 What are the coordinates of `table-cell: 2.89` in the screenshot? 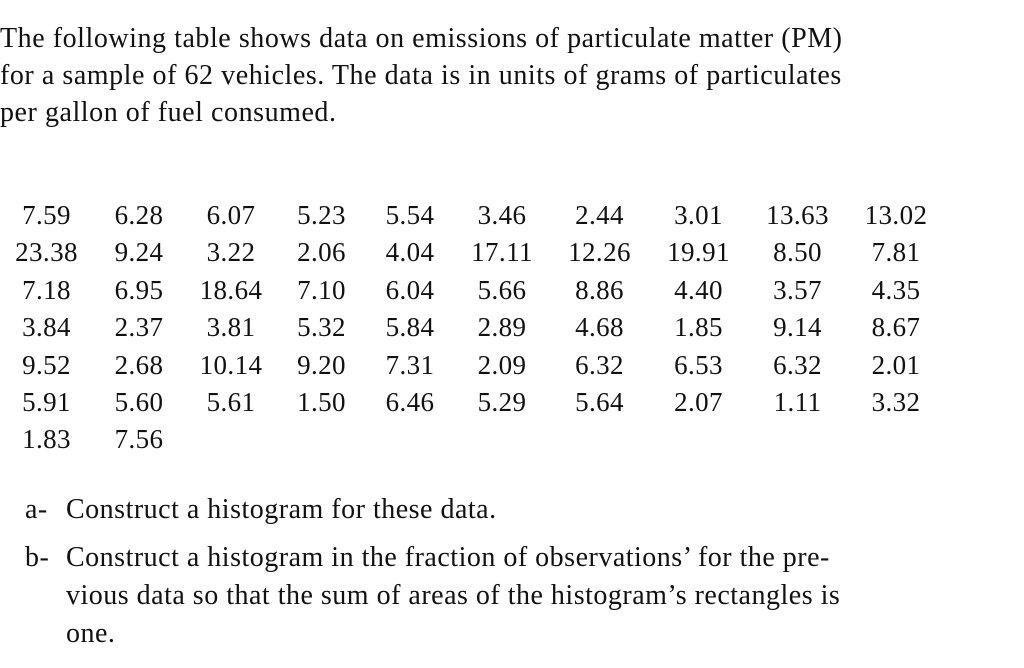 It's located at (502, 327).